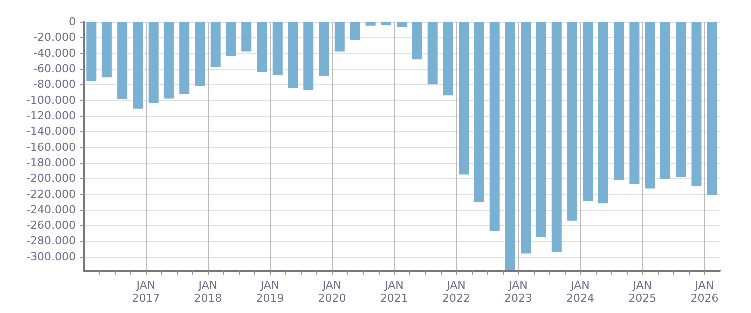 This screenshot has height=313, width=751. I want to click on x-tick-label: JAN 2018, so click(208, 292).